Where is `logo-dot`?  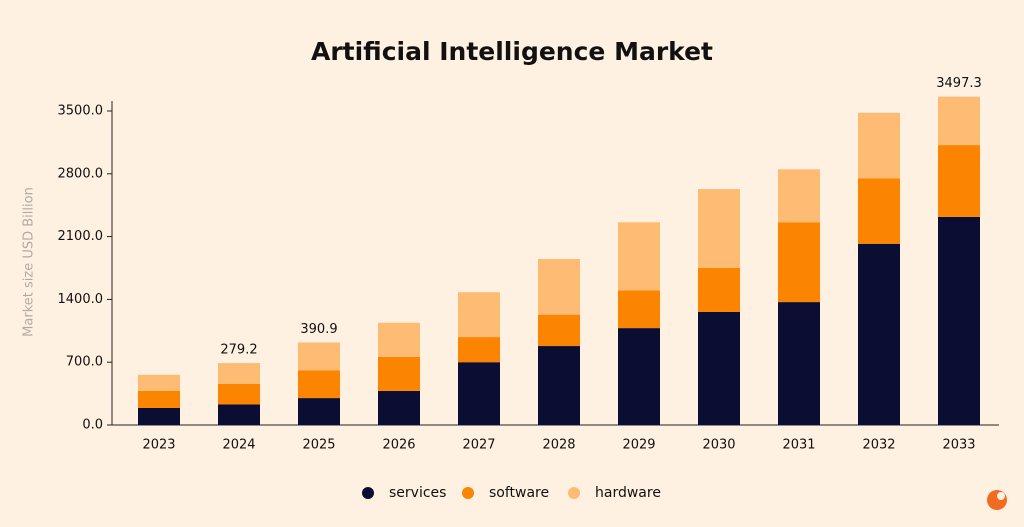 logo-dot is located at coordinates (1001, 496).